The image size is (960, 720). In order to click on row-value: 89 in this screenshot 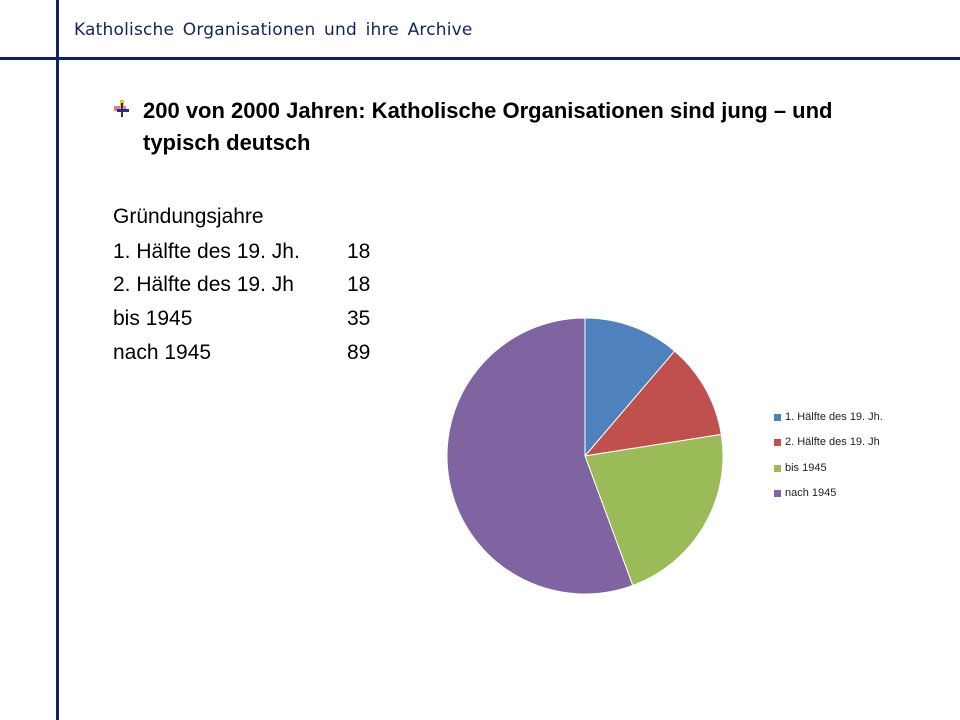, I will do `click(359, 352)`.